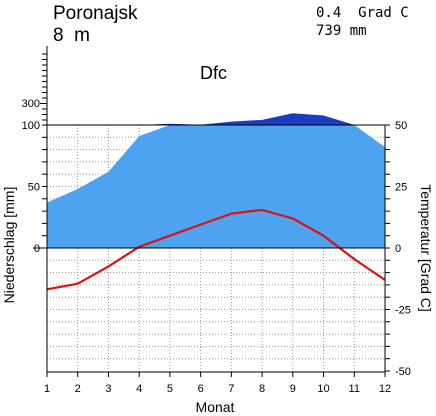 Image resolution: width=436 pixels, height=416 pixels. Describe the element at coordinates (398, 249) in the screenshot. I see `temp-tick-label: 0` at that location.